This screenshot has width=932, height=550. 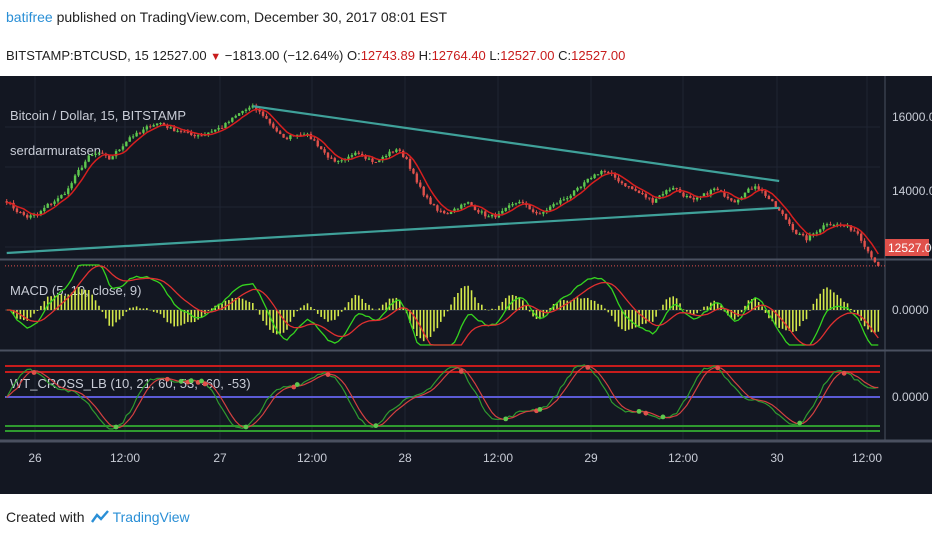 I want to click on wt1-line, so click(x=442, y=397).